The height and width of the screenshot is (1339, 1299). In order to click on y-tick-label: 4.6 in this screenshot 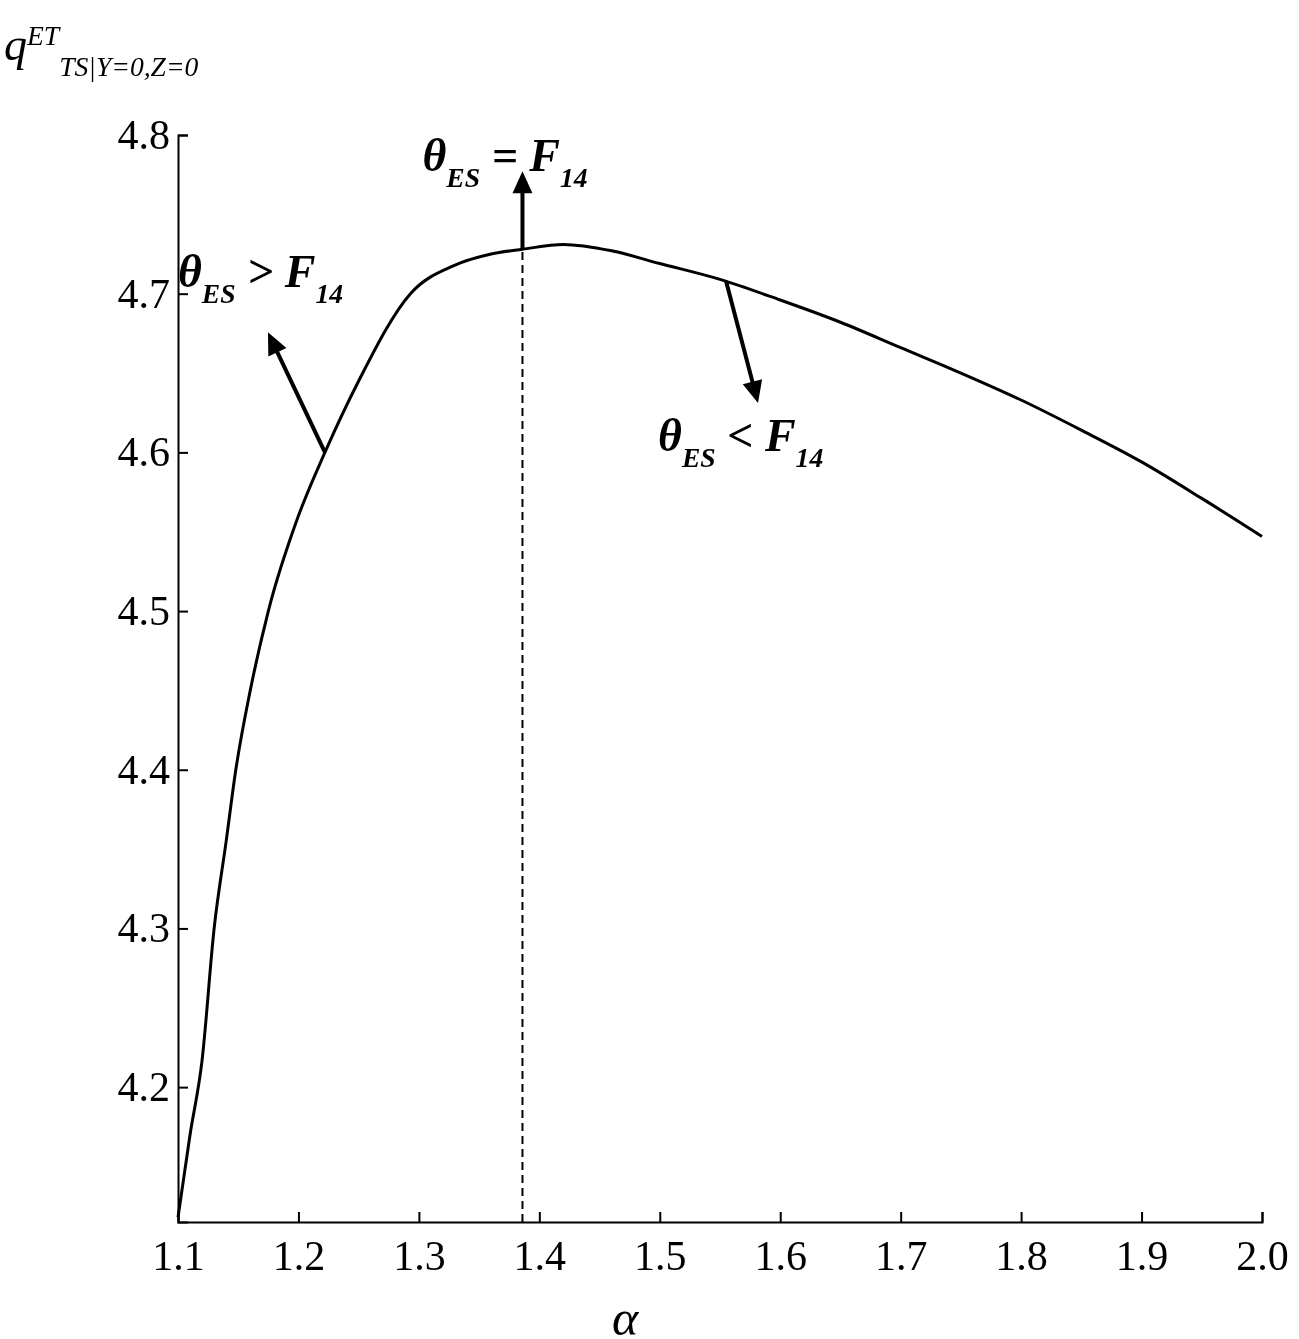, I will do `click(143, 452)`.